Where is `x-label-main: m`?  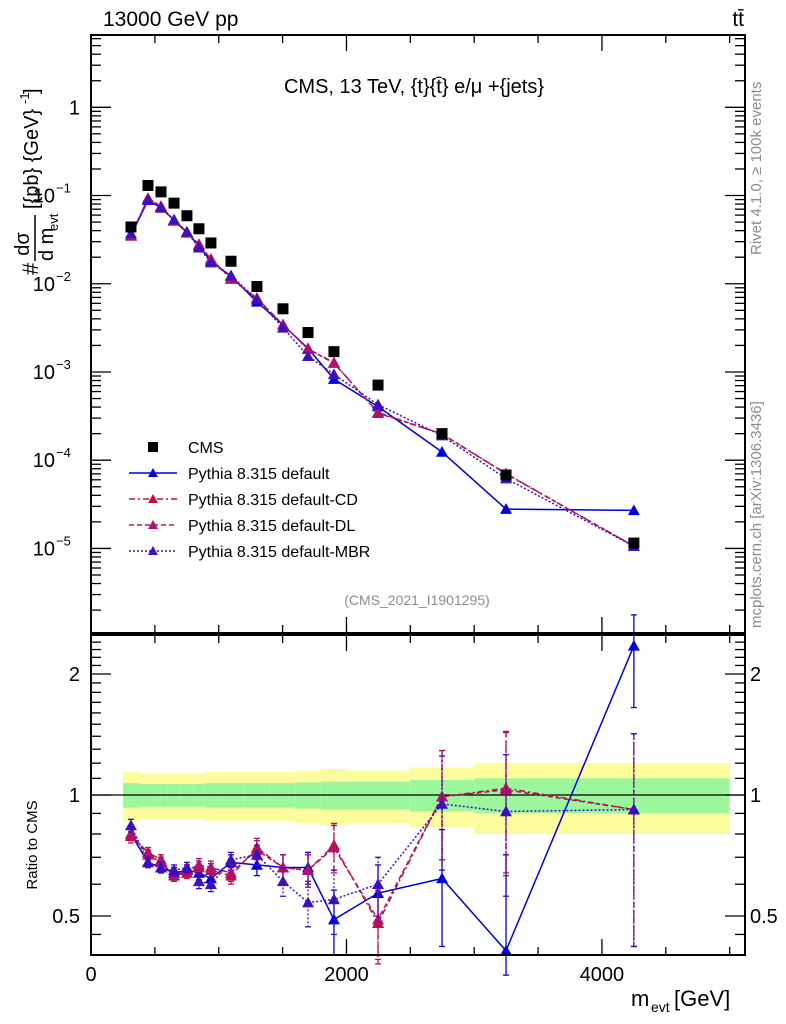 x-label-main: m is located at coordinates (640, 998).